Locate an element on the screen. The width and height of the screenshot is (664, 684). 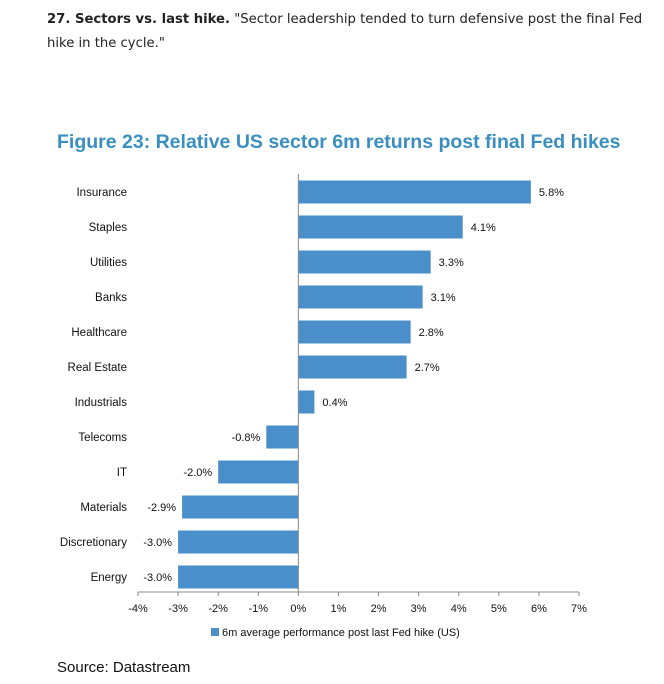
bar-industrials is located at coordinates (306, 402).